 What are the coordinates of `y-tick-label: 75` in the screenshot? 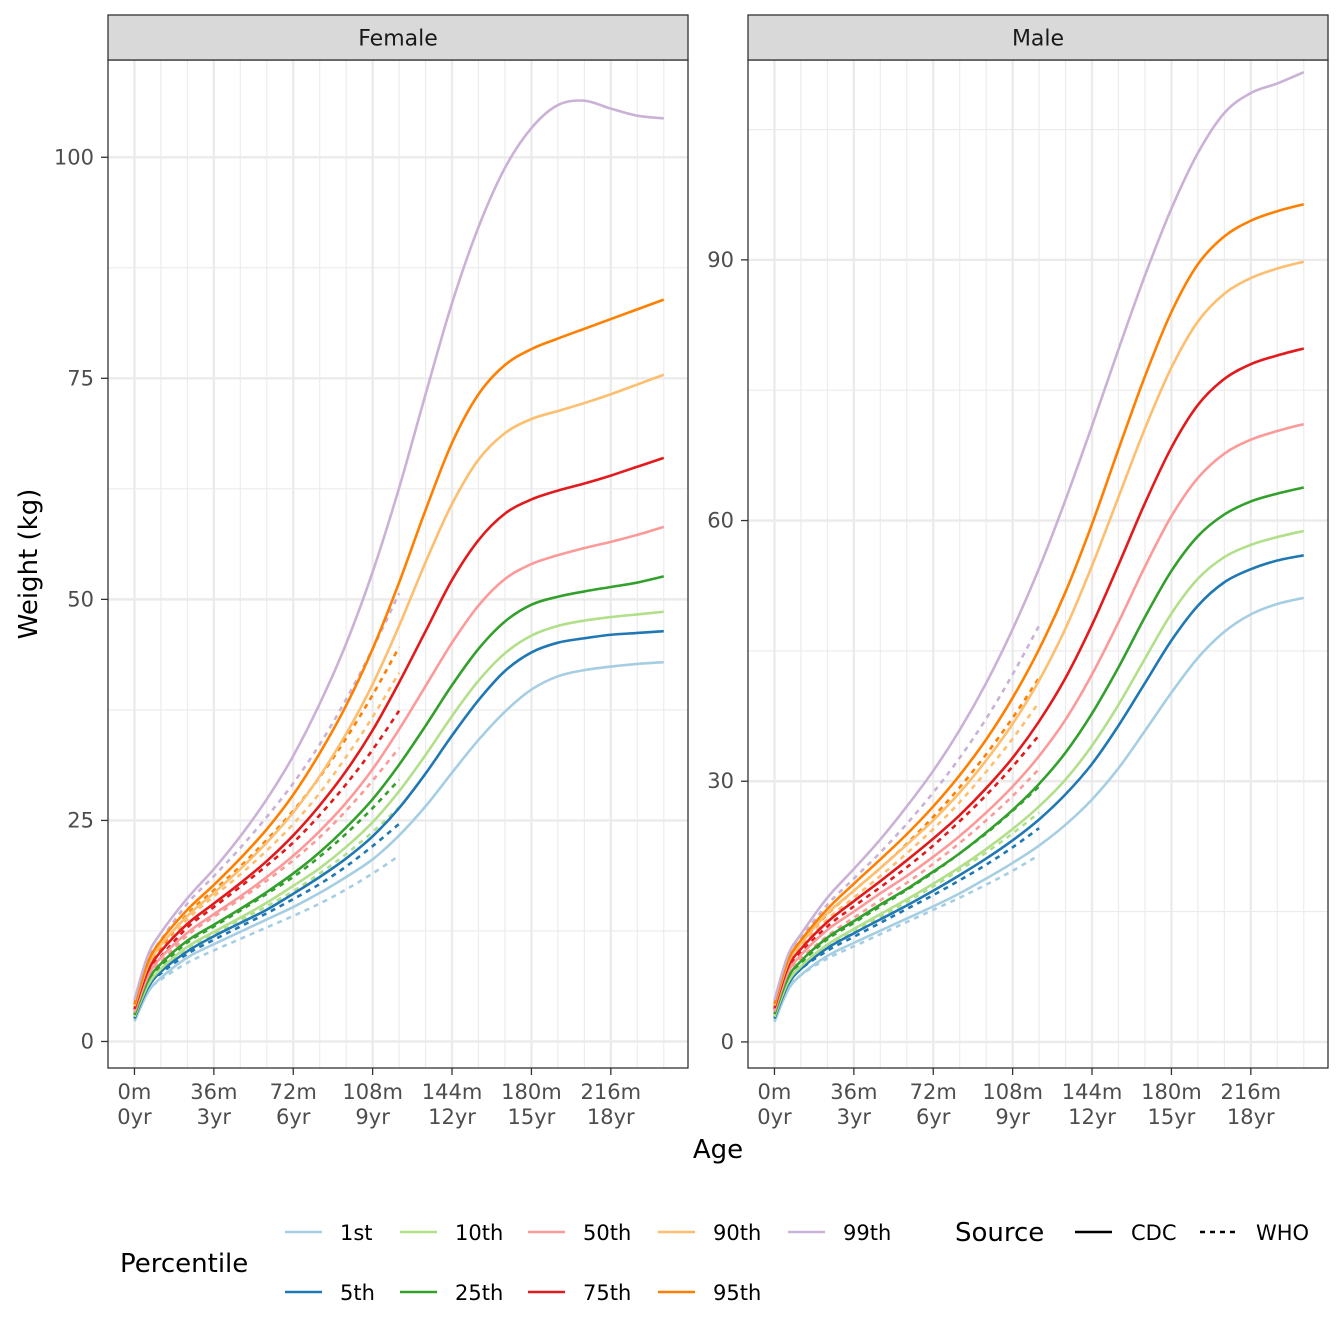 It's located at (80, 378).